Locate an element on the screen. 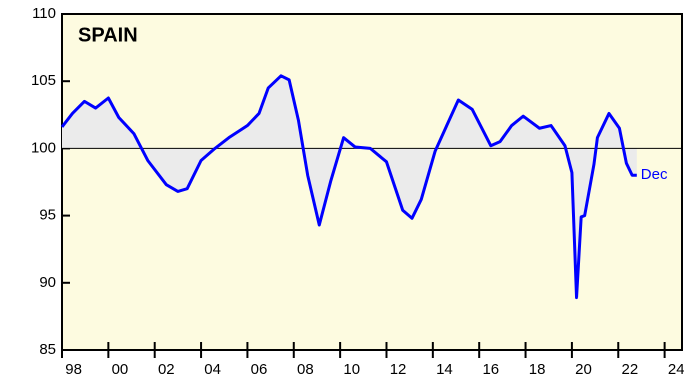 The height and width of the screenshot is (383, 684). x-tick-label: 18 is located at coordinates (537, 369).